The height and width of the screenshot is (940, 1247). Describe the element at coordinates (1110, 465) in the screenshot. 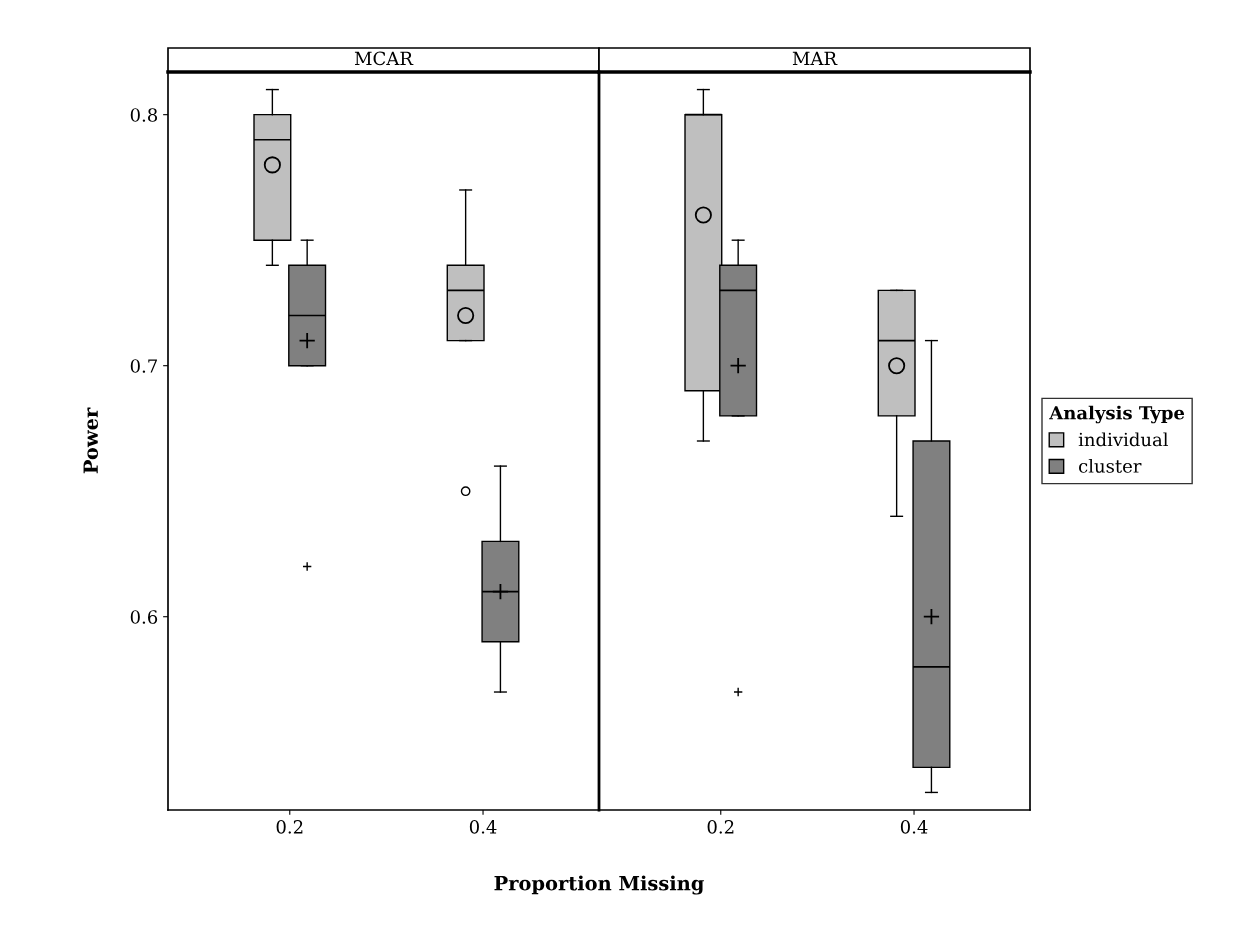

I see `legend-label: cluster` at that location.